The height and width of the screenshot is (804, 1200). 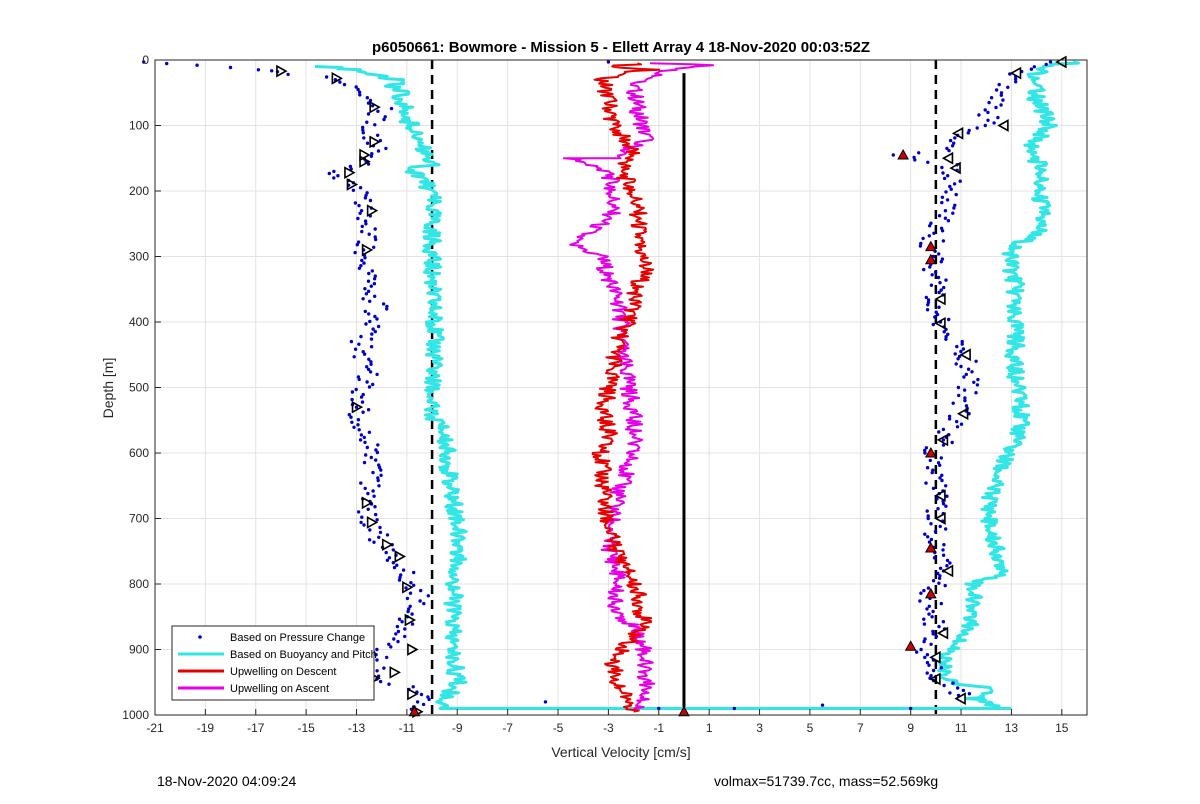 I want to click on legend-entry-ascent: Upwelling on Ascent, so click(x=279, y=689).